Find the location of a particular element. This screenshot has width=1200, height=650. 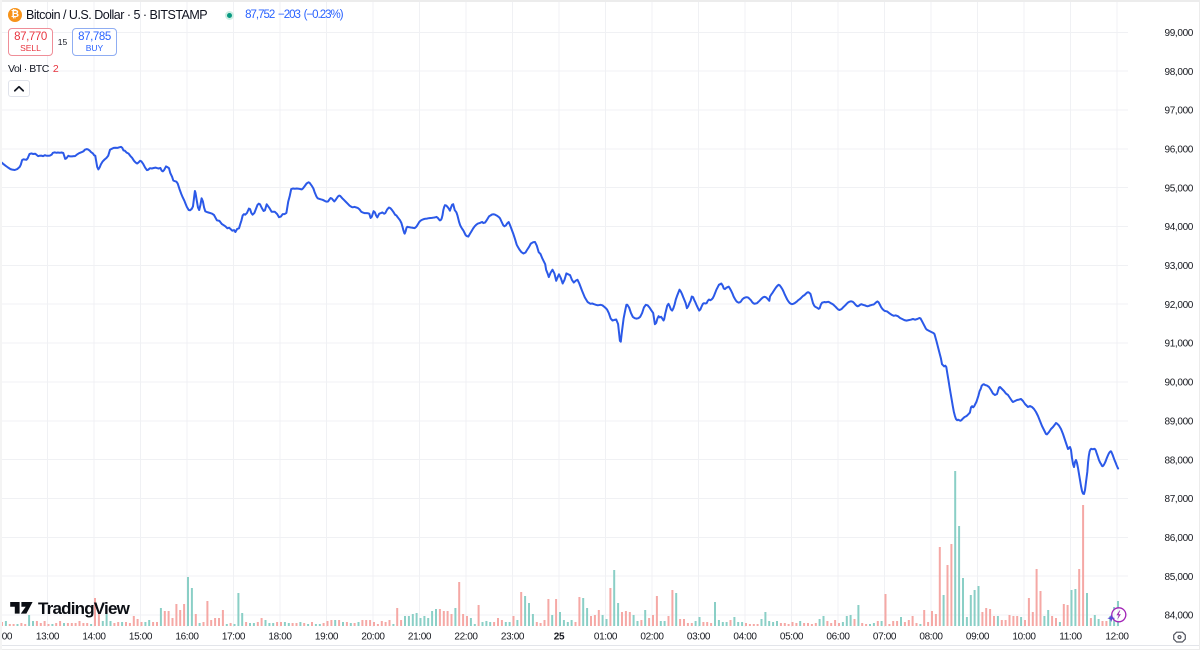

svg-text: 10:00 is located at coordinates (1024, 637).